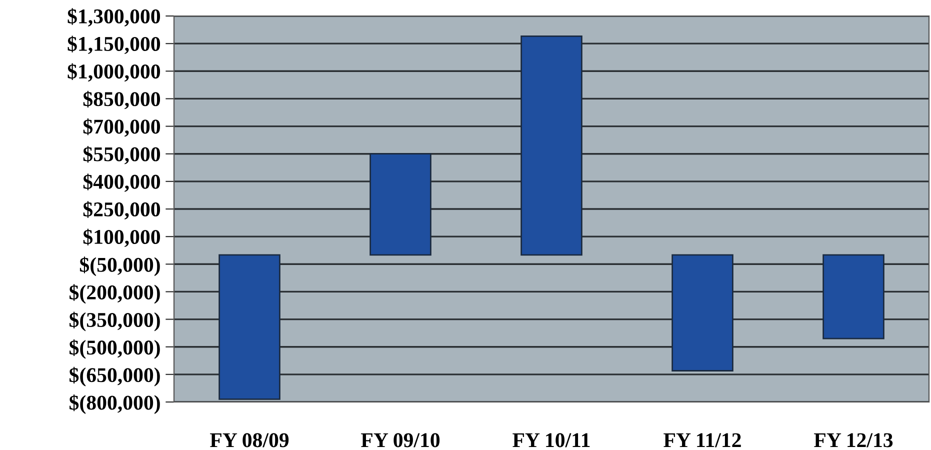 Image resolution: width=931 pixels, height=450 pixels. I want to click on y-tick-label: $100,000, so click(121, 238).